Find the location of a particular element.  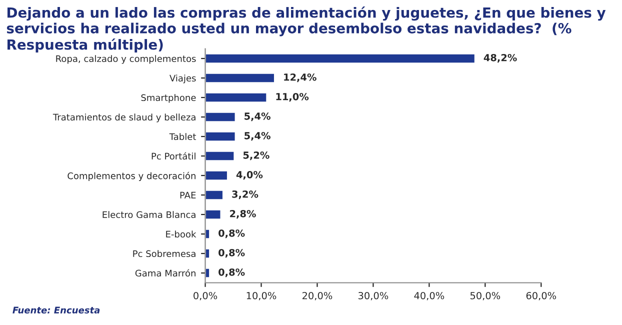

y-tick-label: Complementos y decoración is located at coordinates (132, 176).